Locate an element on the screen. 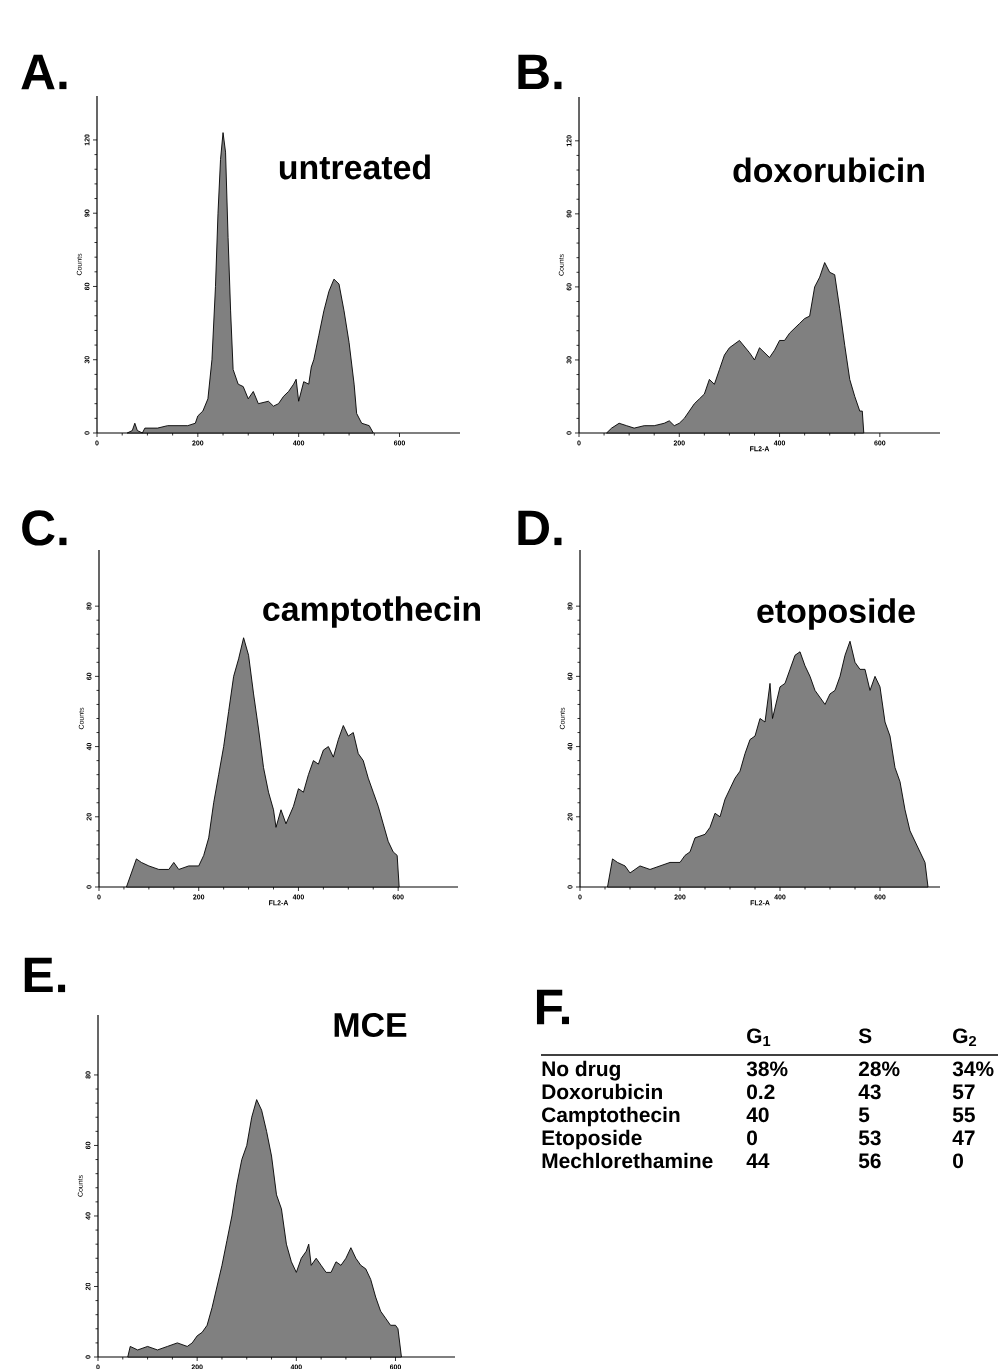 This screenshot has height=1369, width=998. text: F. is located at coordinates (552, 1007).